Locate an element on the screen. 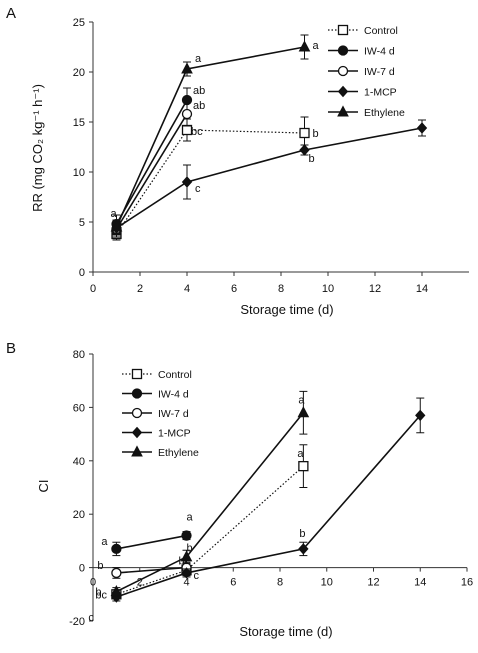 The height and width of the screenshot is (653, 478). series-iw-7-d: ab is located at coordinates (158, 169).